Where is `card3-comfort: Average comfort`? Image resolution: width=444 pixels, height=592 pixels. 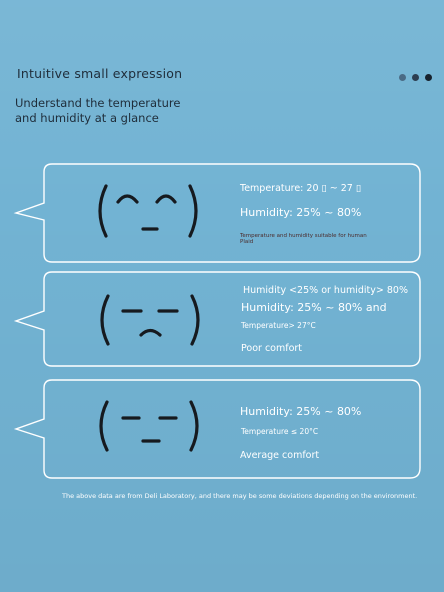 card3-comfort: Average comfort is located at coordinates (280, 455).